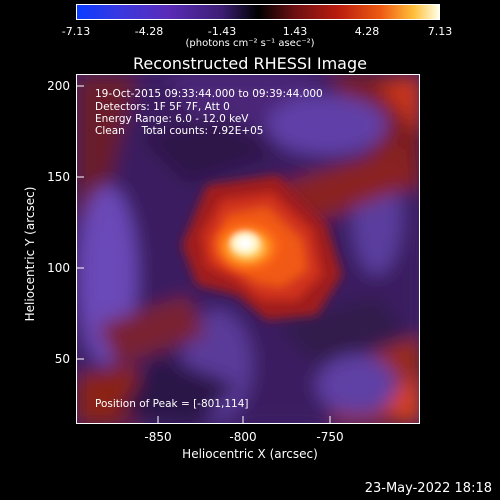  What do you see at coordinates (58, 268) in the screenshot?
I see `y-tick: 100` at bounding box center [58, 268].